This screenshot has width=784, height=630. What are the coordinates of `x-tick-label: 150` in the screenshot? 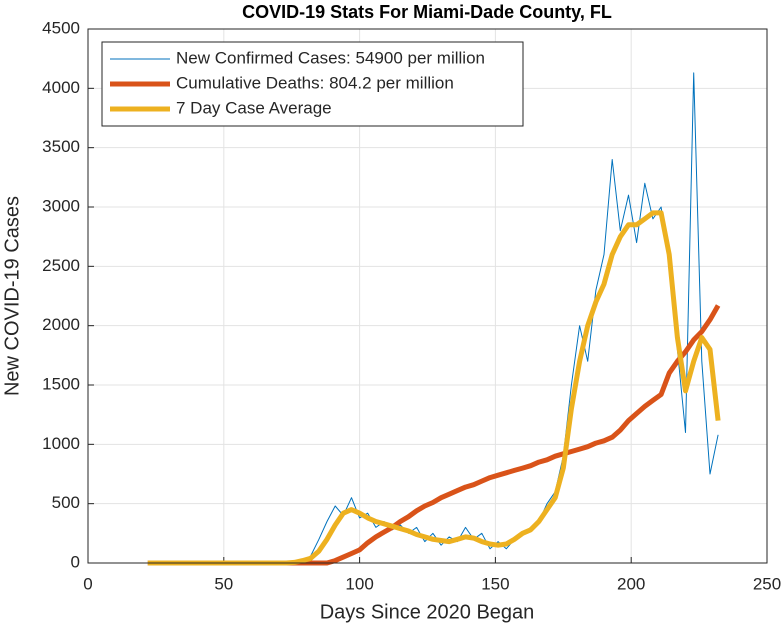 It's located at (495, 583).